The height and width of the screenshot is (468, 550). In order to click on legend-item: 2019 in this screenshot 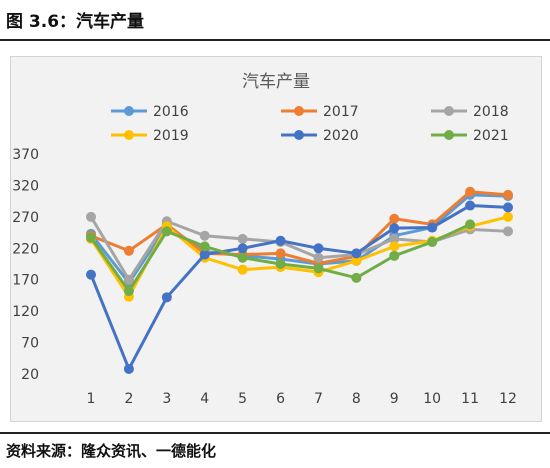, I will do `click(150, 136)`.